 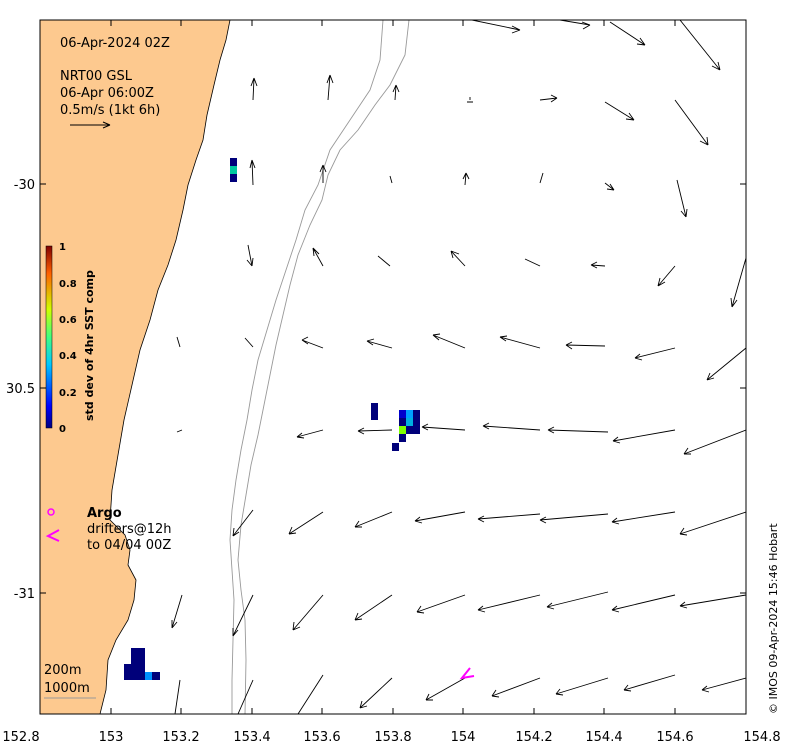 What do you see at coordinates (111, 737) in the screenshot?
I see `x-tick-label: 153` at bounding box center [111, 737].